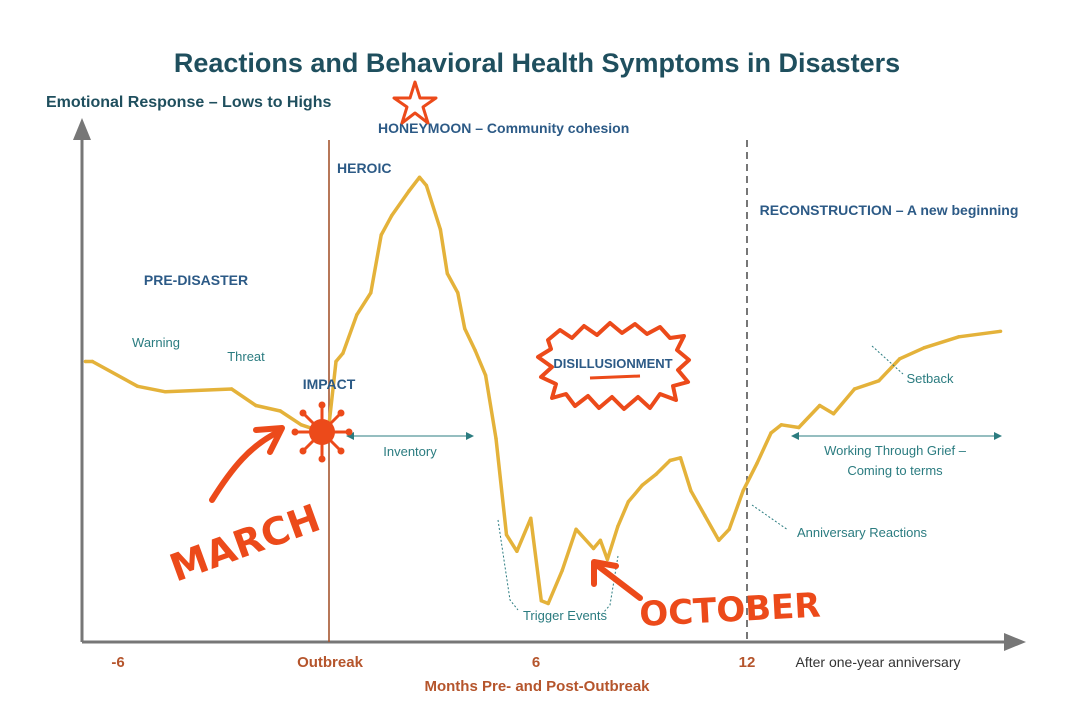 The height and width of the screenshot is (715, 1080). What do you see at coordinates (537, 686) in the screenshot?
I see `x-axis-label: Months Pre- and Post-Outbreak` at bounding box center [537, 686].